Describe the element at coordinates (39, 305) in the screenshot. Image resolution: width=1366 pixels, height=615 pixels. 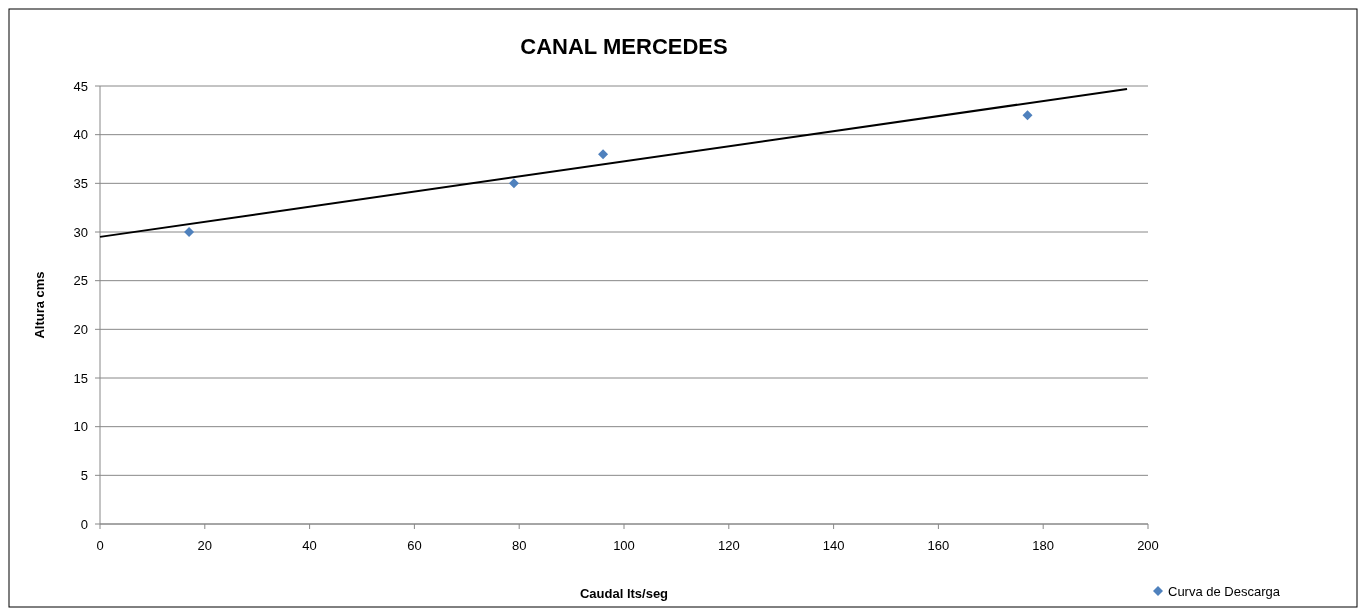
I see `y-axis-title: Altura cms` at that location.